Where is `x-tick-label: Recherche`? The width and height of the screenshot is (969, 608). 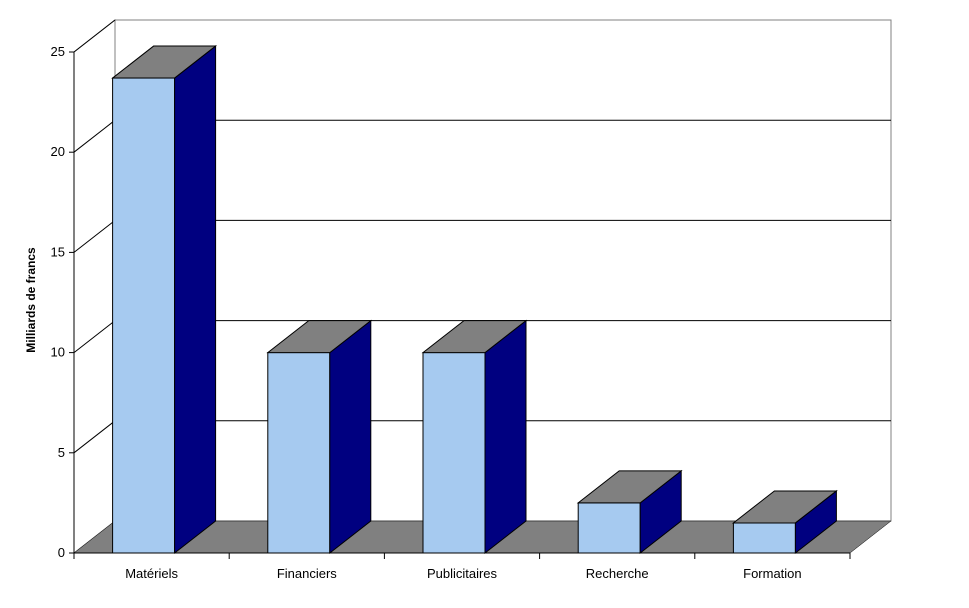
x-tick-label: Recherche is located at coordinates (617, 573).